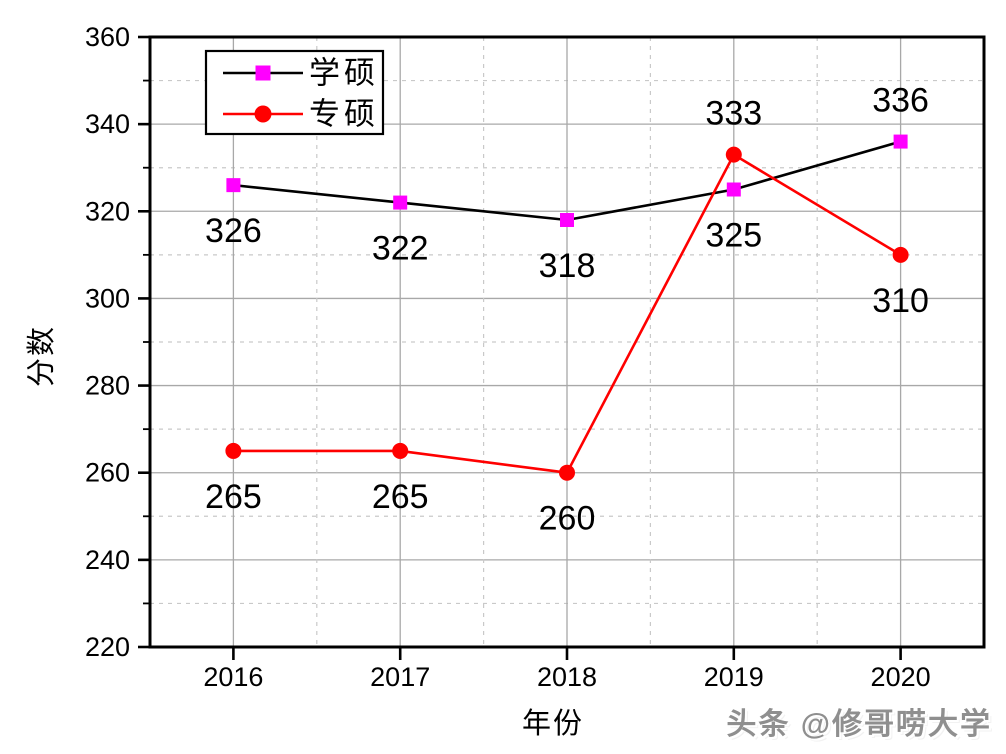  I want to click on data-point-label: 310, so click(900, 301).